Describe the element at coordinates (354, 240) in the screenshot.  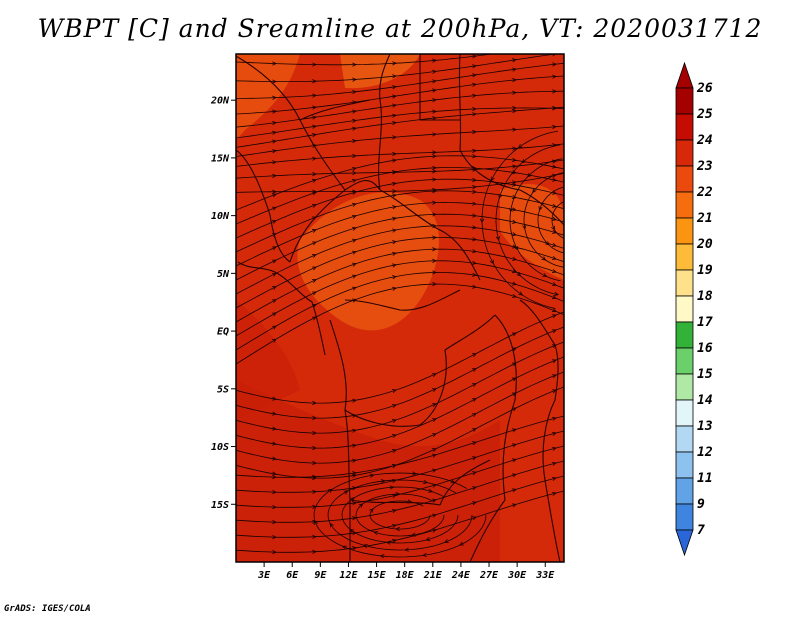
I see `streamline-central-7-arrow` at that location.